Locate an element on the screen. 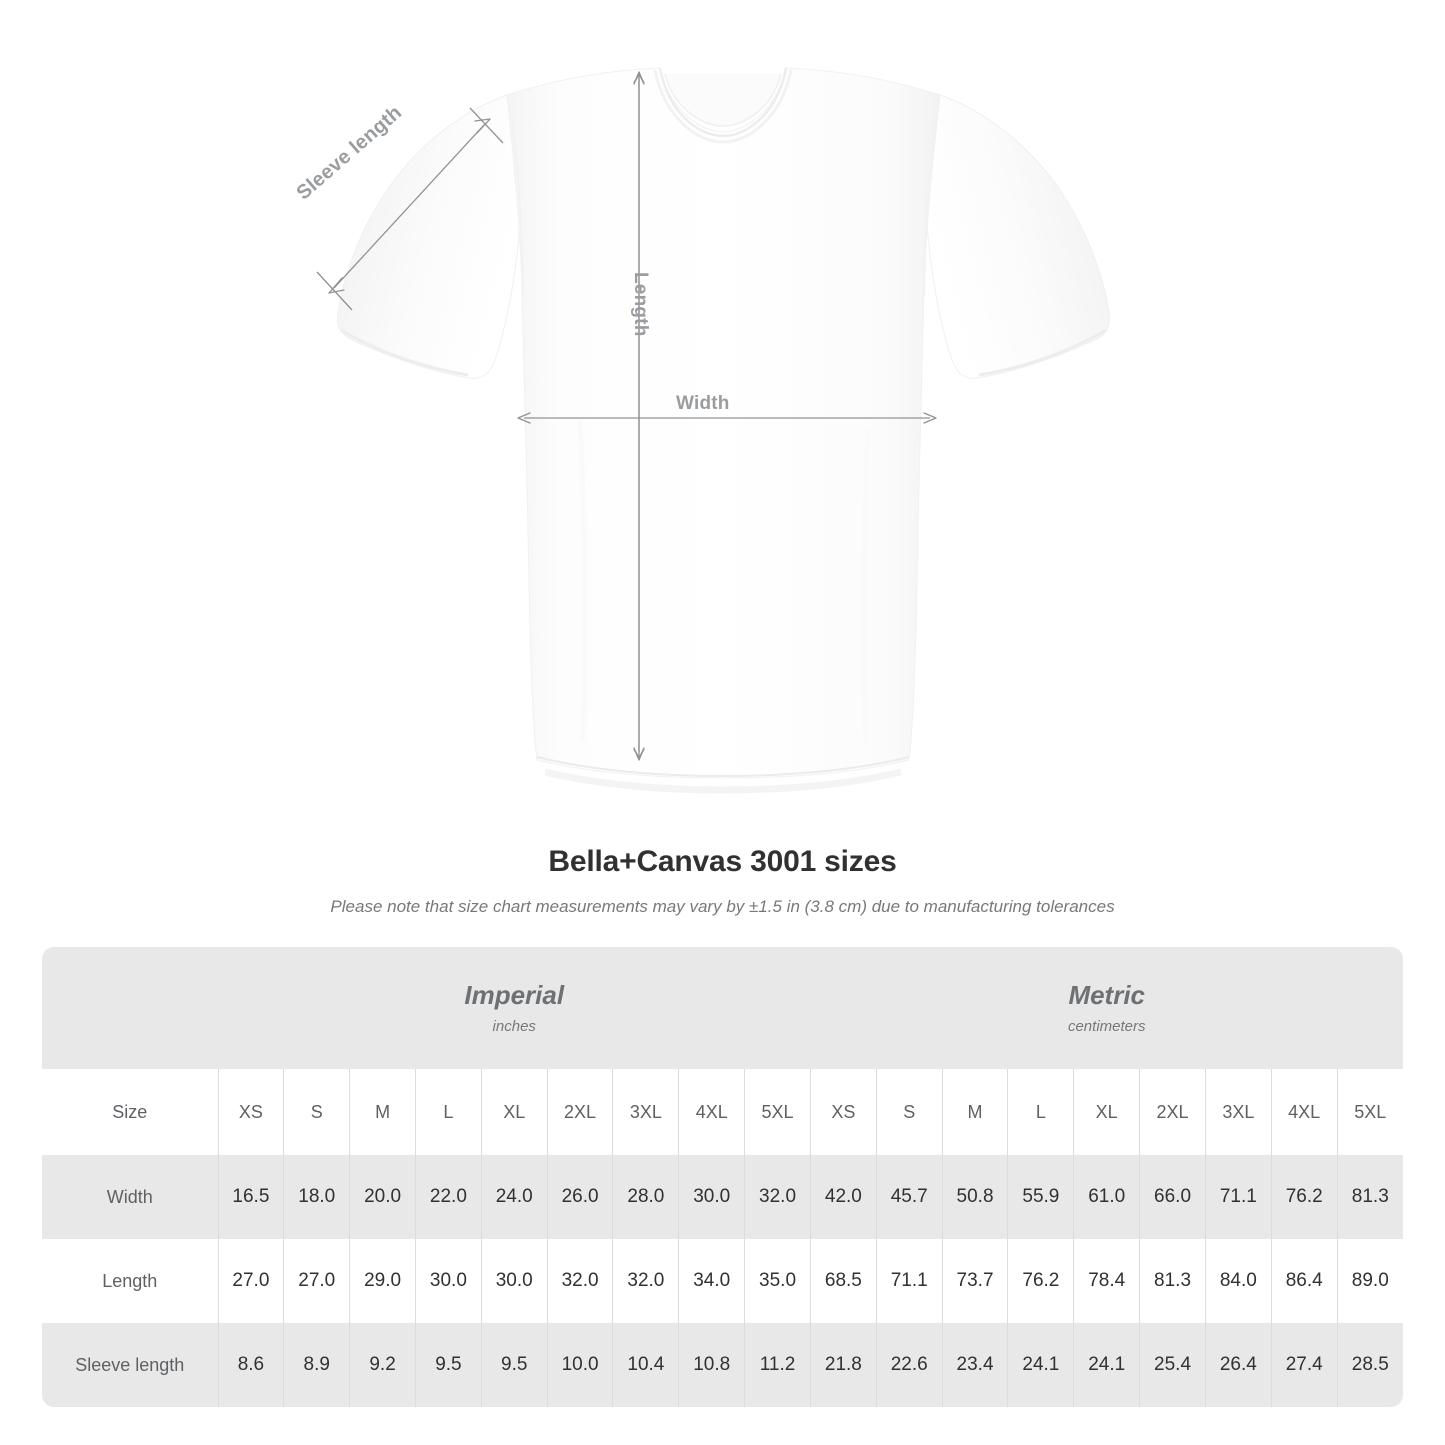 The image size is (1445, 1445). row-header-length: Length is located at coordinates (130, 1281).